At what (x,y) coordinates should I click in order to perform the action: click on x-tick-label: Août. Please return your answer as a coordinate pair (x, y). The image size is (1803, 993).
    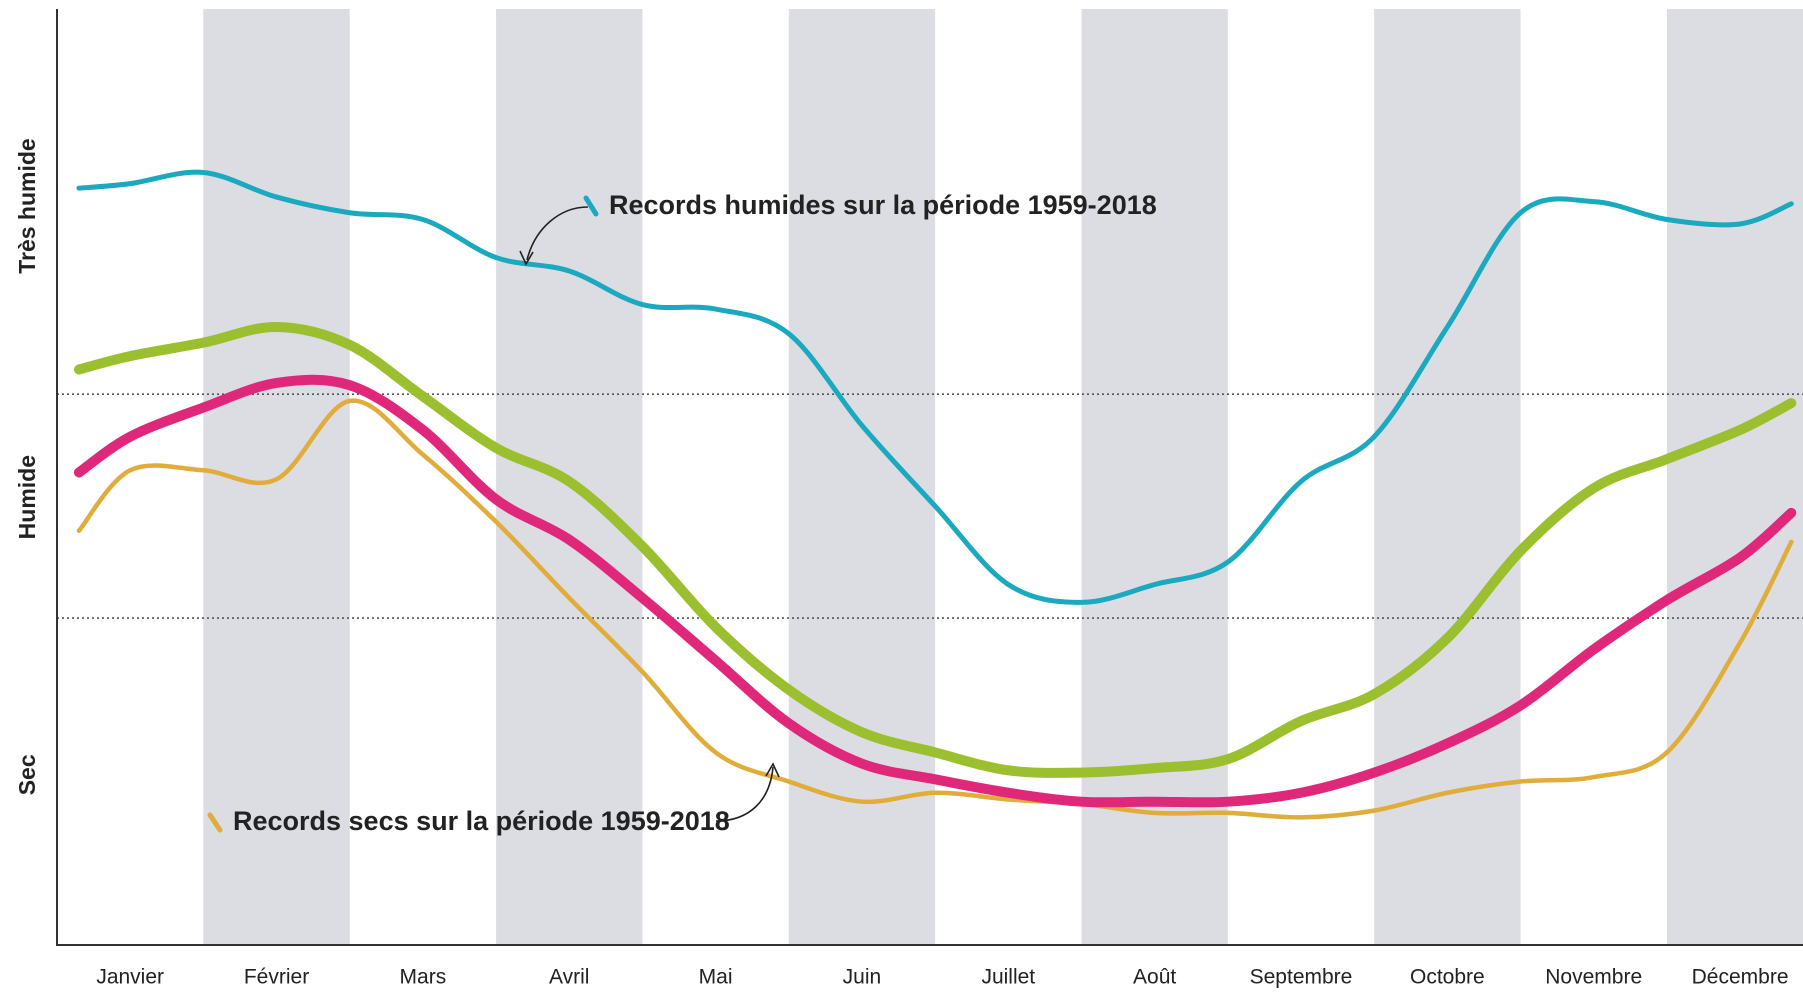
    Looking at the image, I should click on (1154, 977).